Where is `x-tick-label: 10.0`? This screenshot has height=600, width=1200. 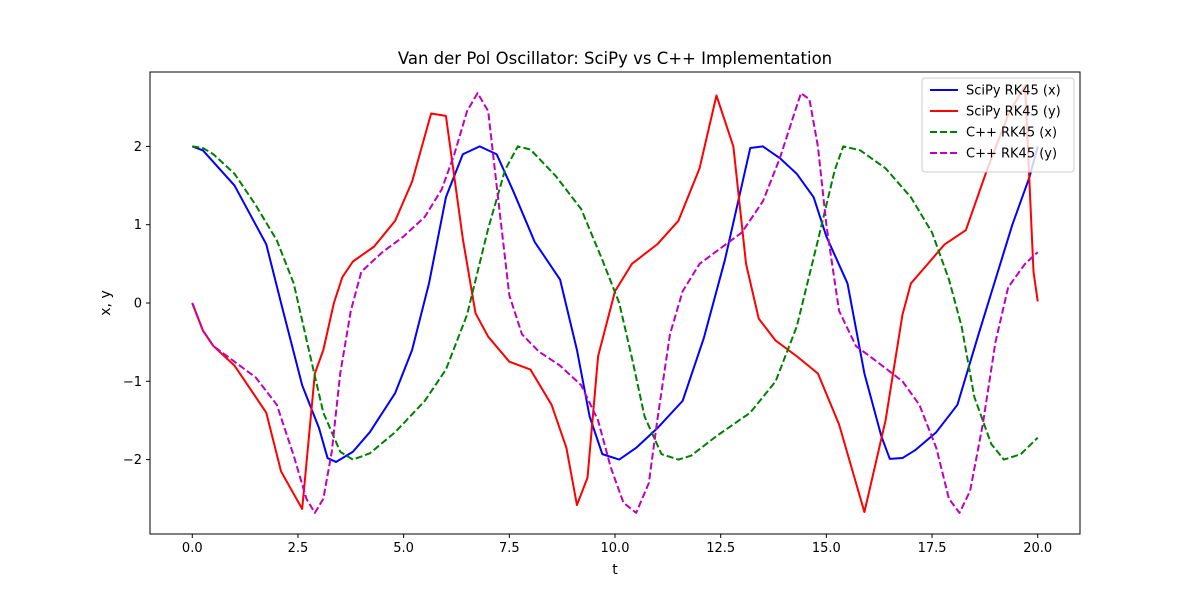
x-tick-label: 10.0 is located at coordinates (615, 548).